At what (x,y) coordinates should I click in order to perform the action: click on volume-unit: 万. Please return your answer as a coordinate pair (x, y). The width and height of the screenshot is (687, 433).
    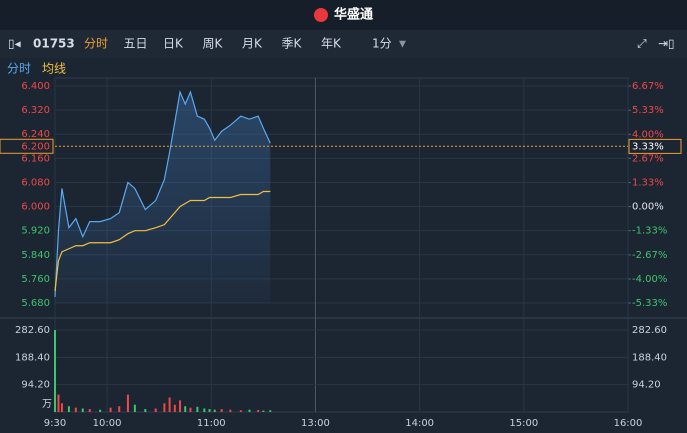
    Looking at the image, I should click on (47, 404).